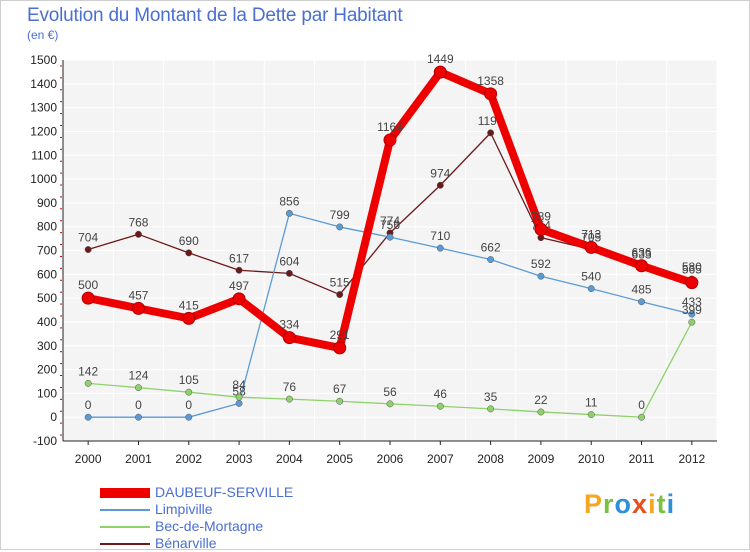  I want to click on data-label: 35, so click(491, 397).